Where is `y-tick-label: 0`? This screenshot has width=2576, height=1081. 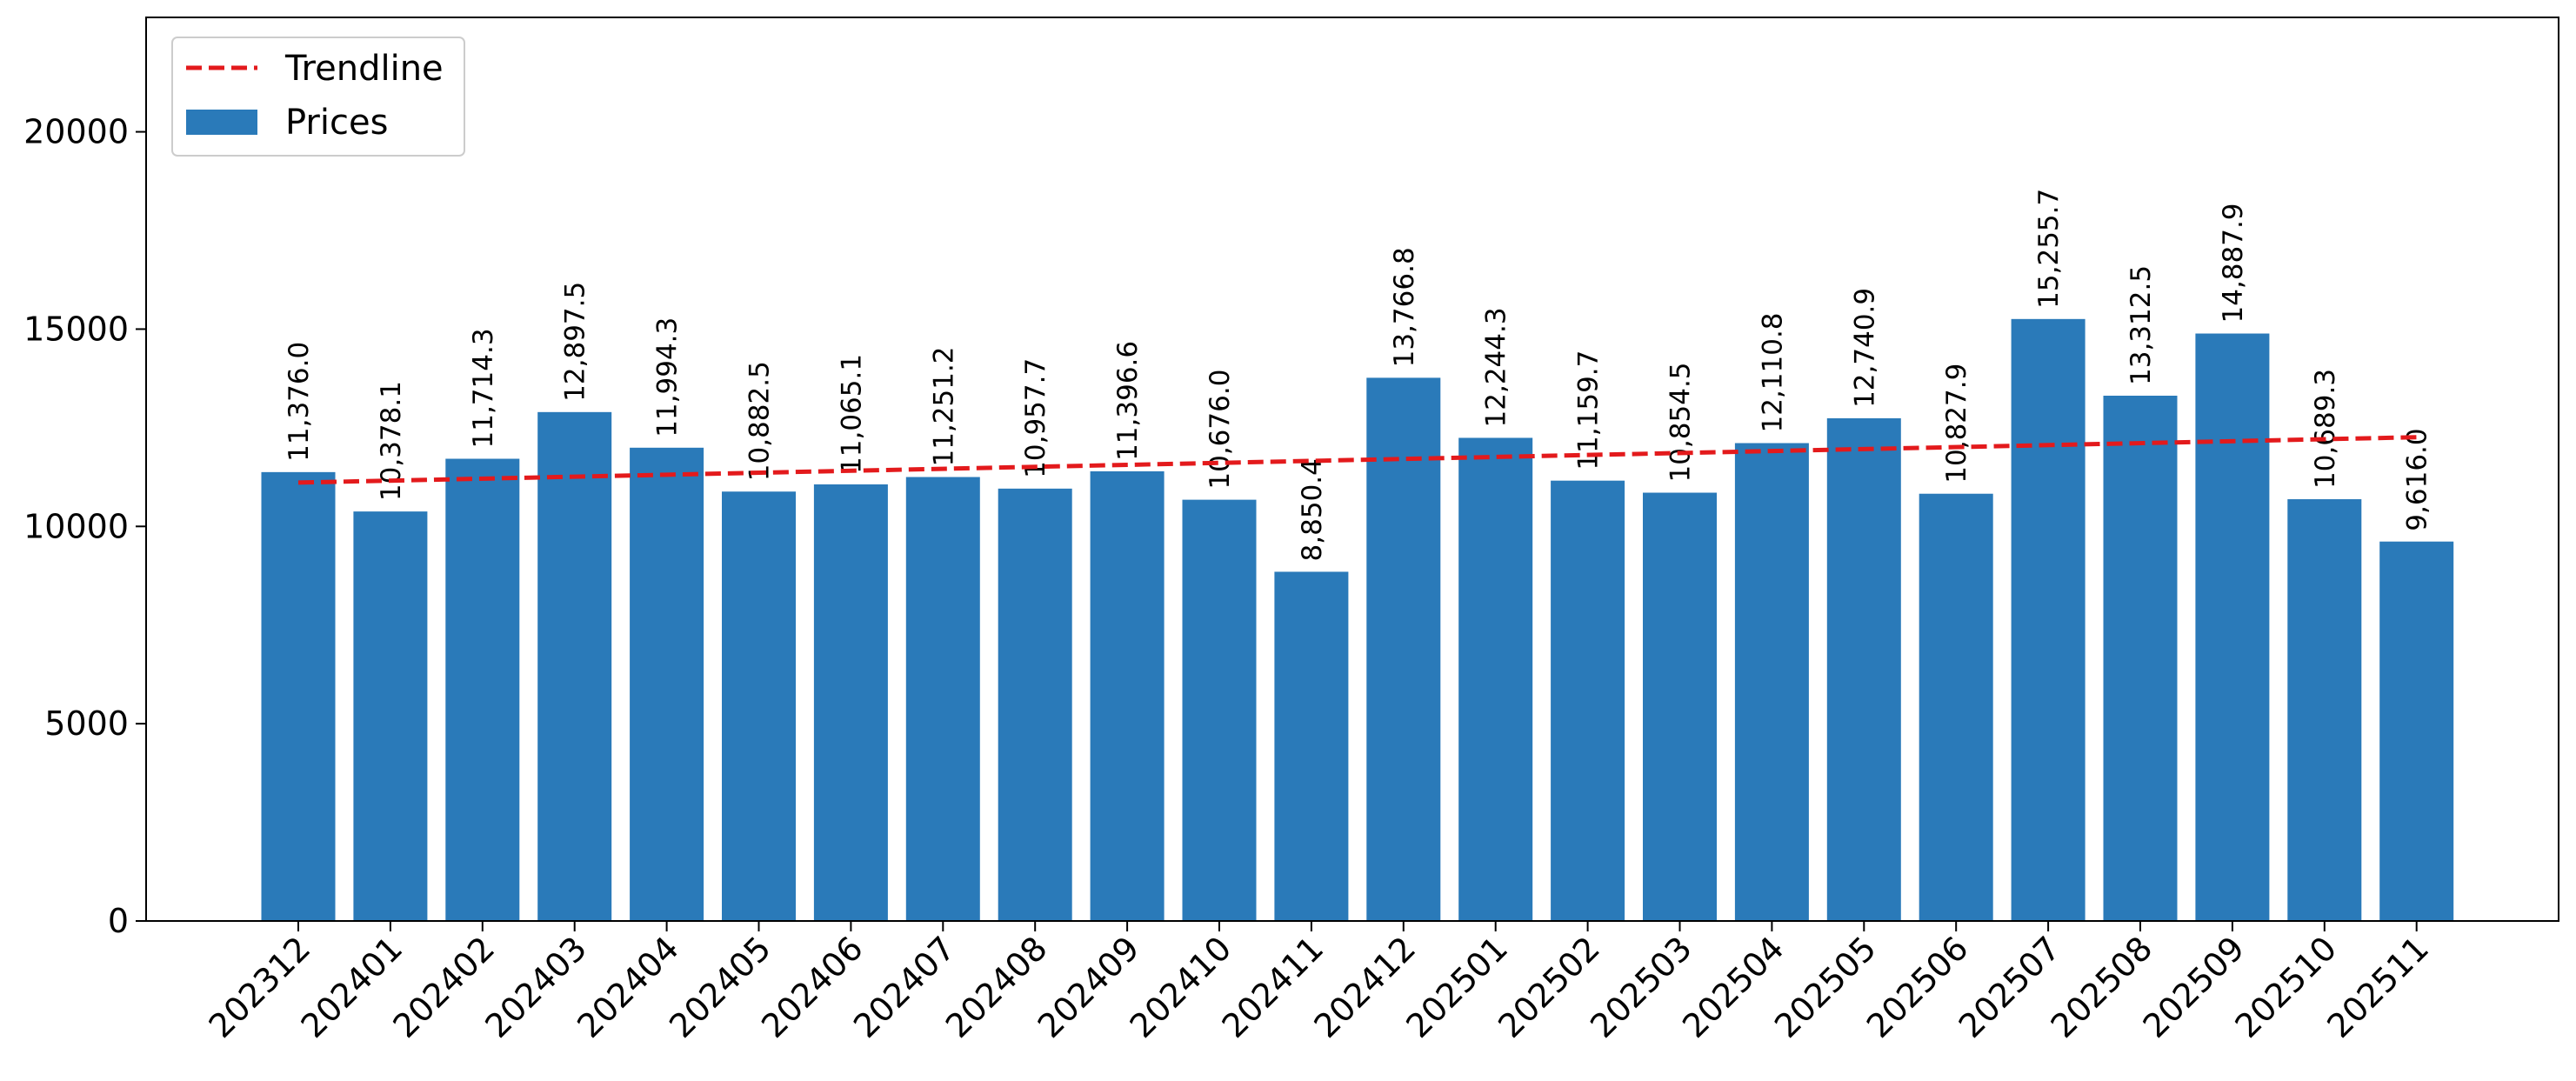
y-tick-label: 0 is located at coordinates (118, 921).